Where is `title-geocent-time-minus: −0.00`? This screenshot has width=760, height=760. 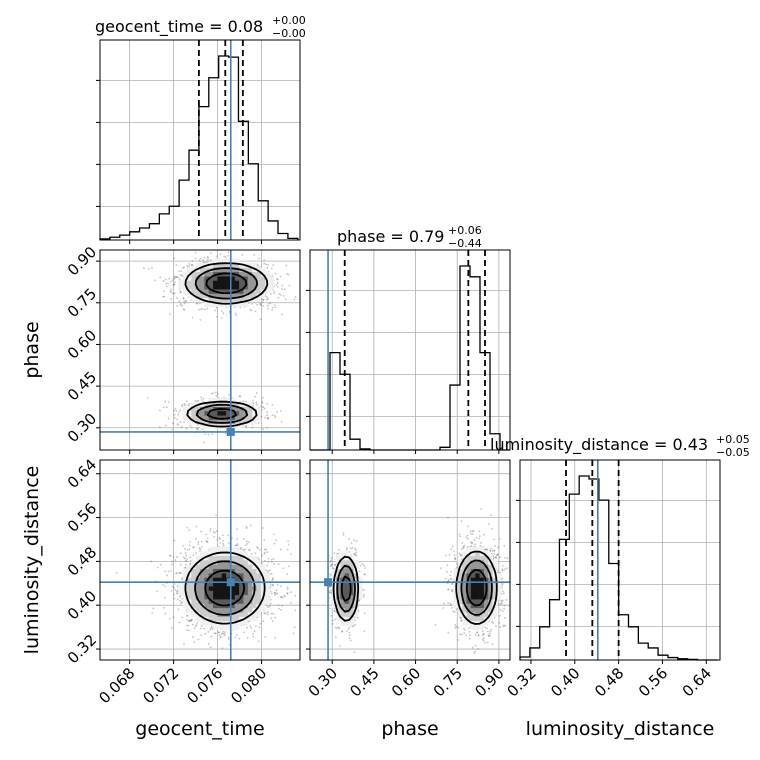 title-geocent-time-minus: −0.00 is located at coordinates (289, 33).